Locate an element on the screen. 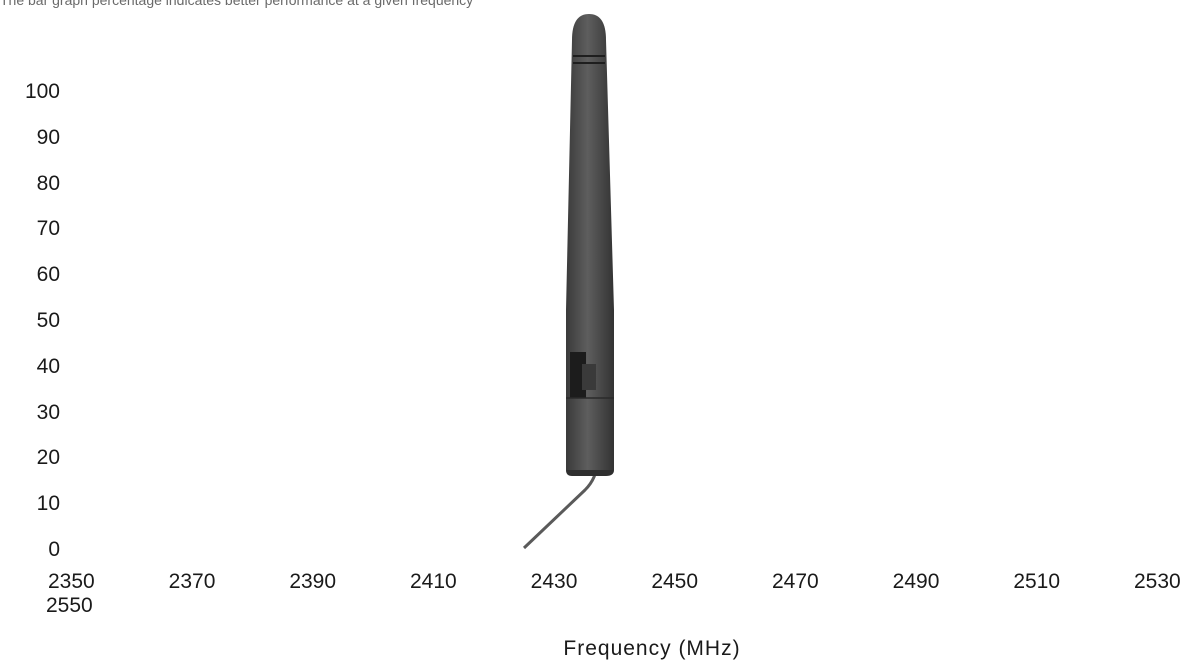  x-axis-label: Frequency (MHz) is located at coordinates (652, 648).